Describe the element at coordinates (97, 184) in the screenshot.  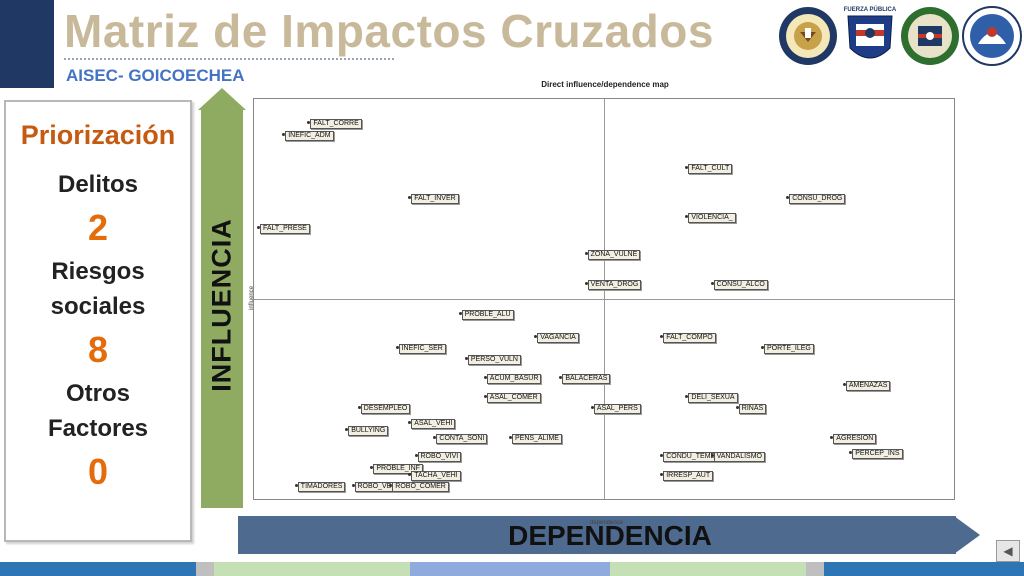
I see `category-crimes-label: Delitos` at that location.